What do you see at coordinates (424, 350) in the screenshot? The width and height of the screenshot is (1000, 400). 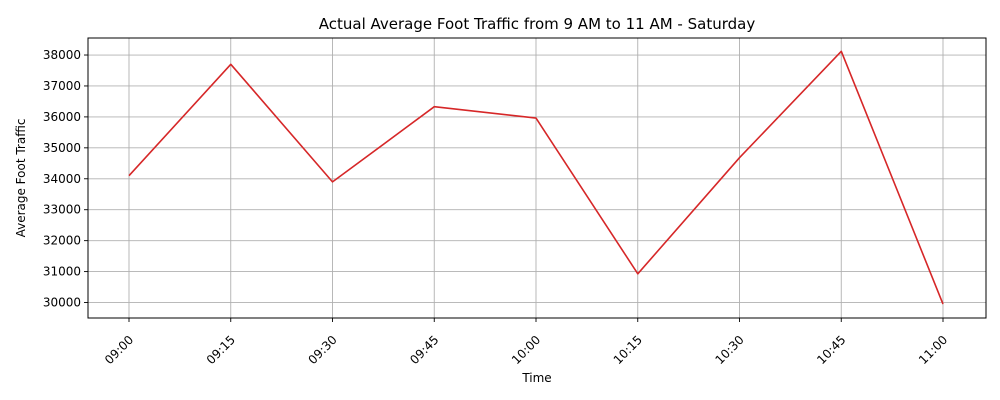 I see `x-tick-label: 09:45` at bounding box center [424, 350].